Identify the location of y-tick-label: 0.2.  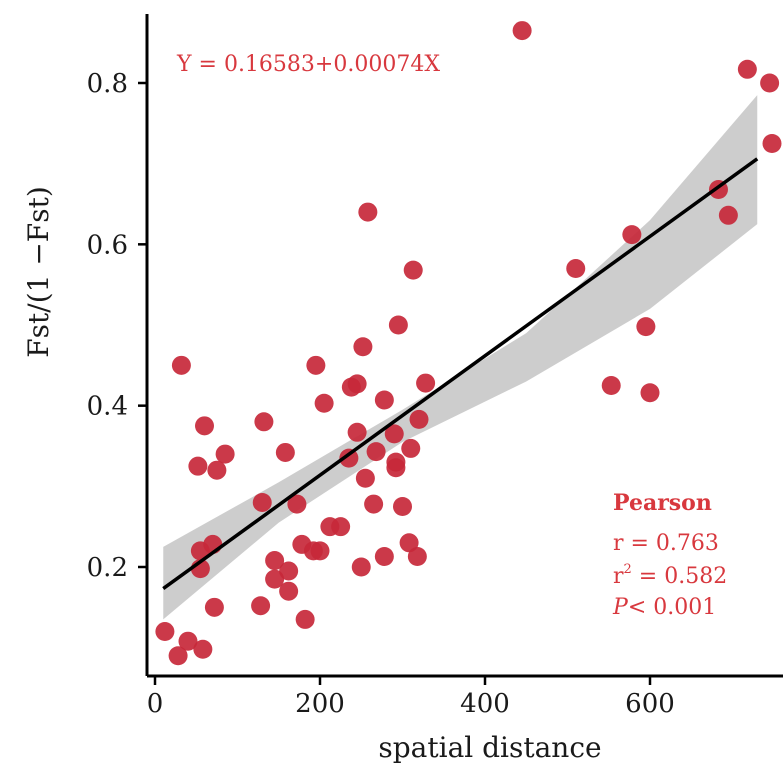
(107, 568).